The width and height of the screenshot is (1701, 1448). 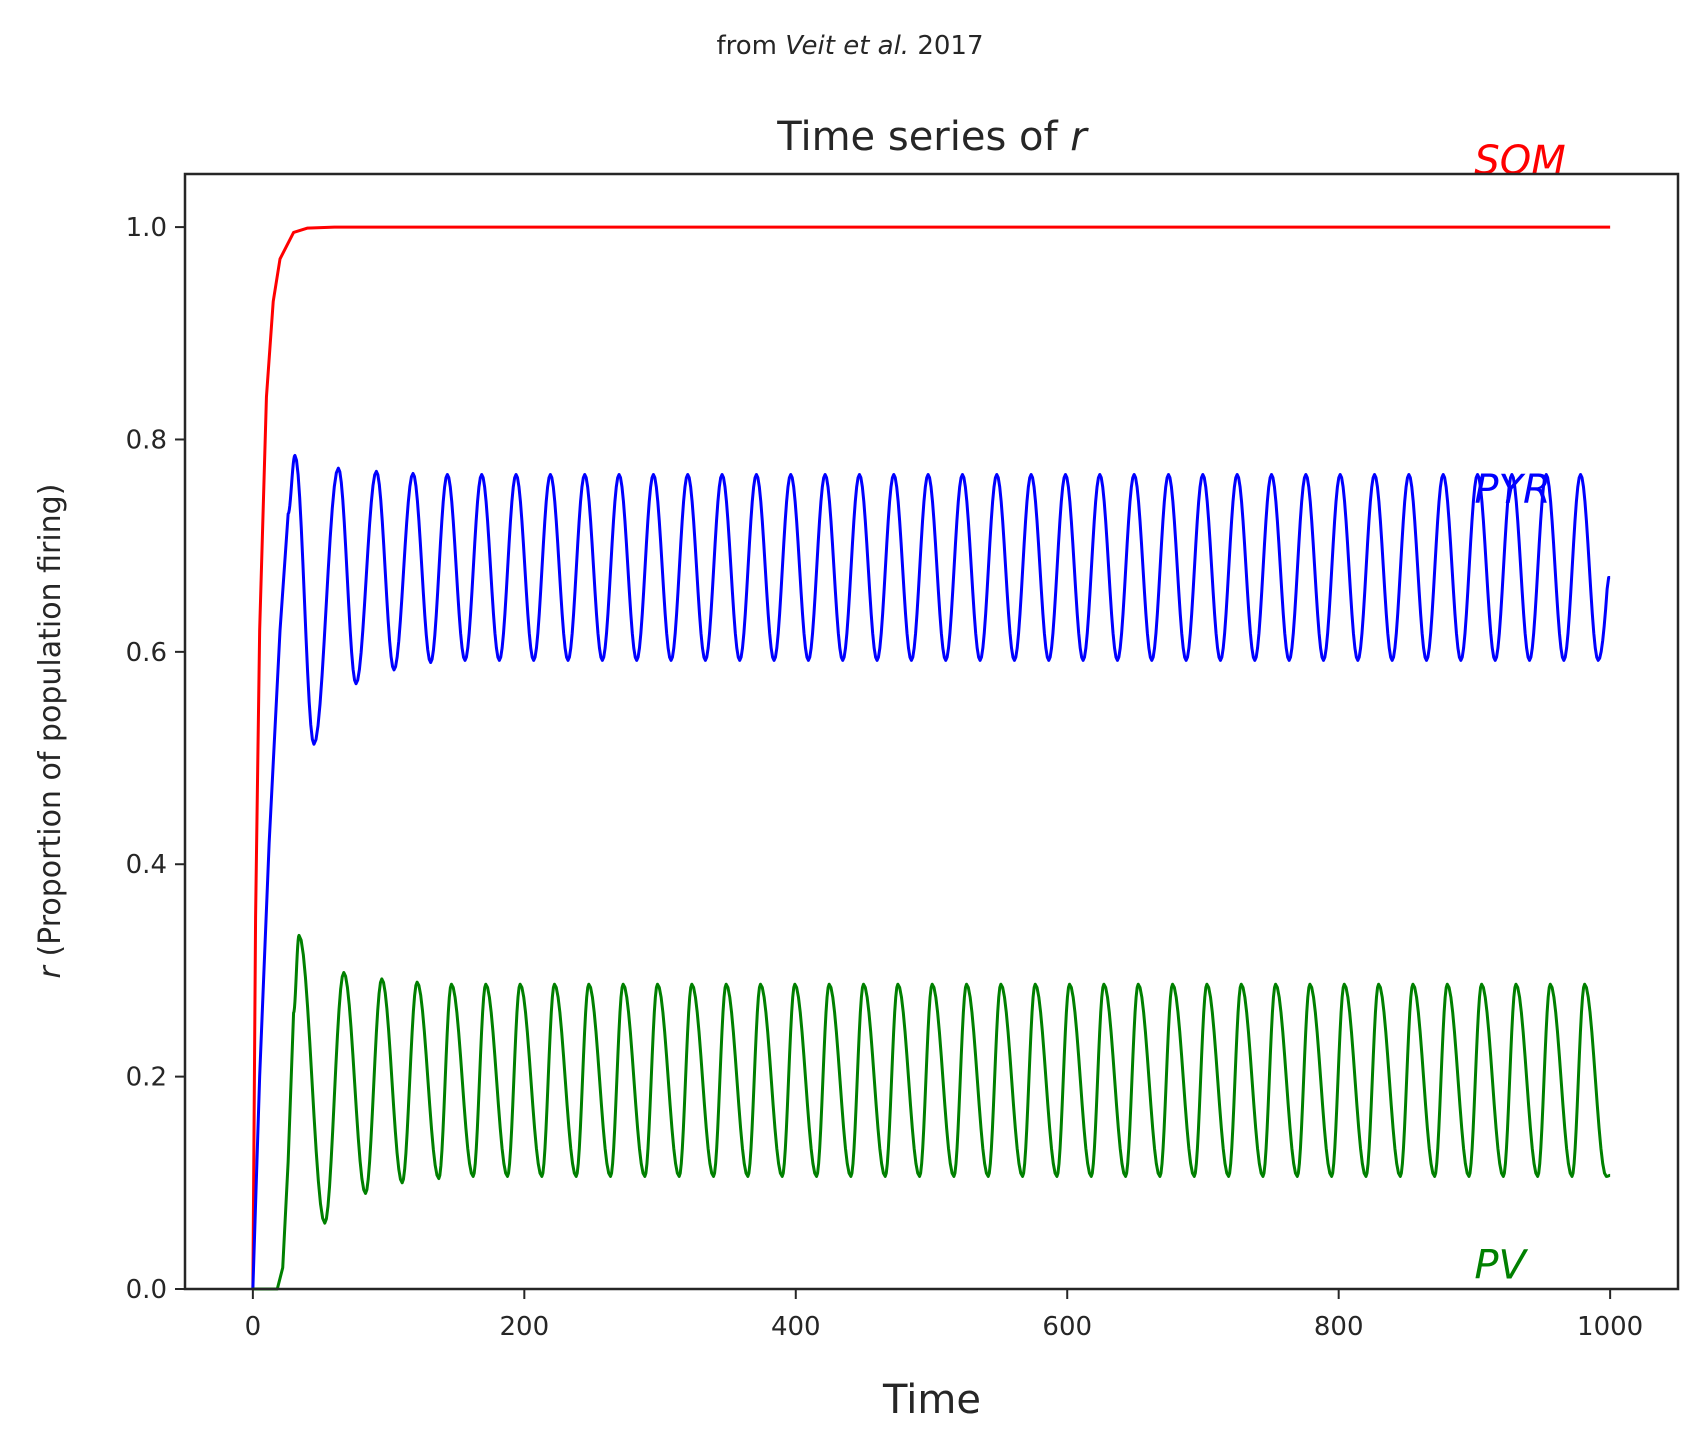 I want to click on y-tick-label: 0.8, so click(x=146, y=440).